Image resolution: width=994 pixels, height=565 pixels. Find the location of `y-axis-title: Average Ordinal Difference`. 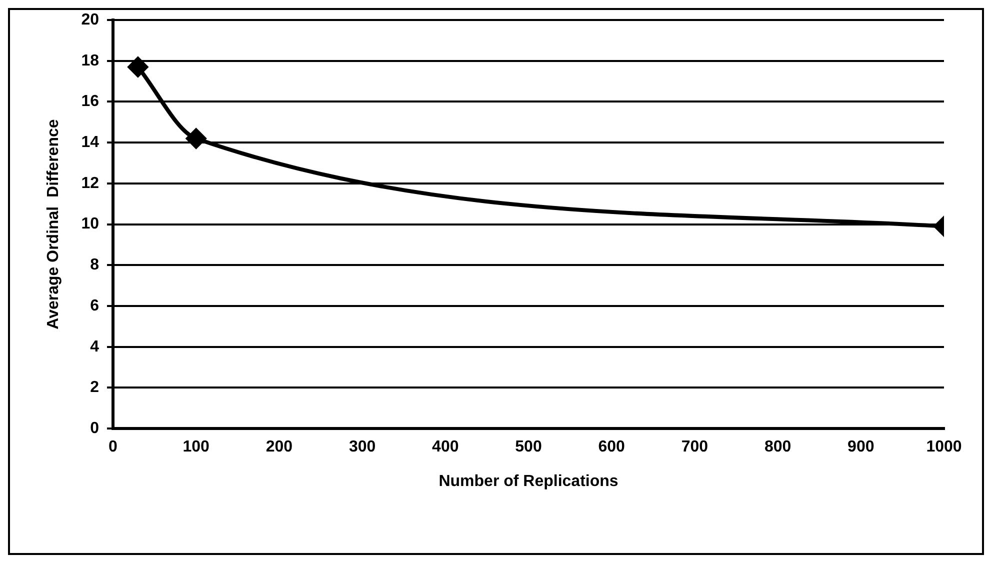

y-axis-title: Average Ordinal Difference is located at coordinates (53, 224).